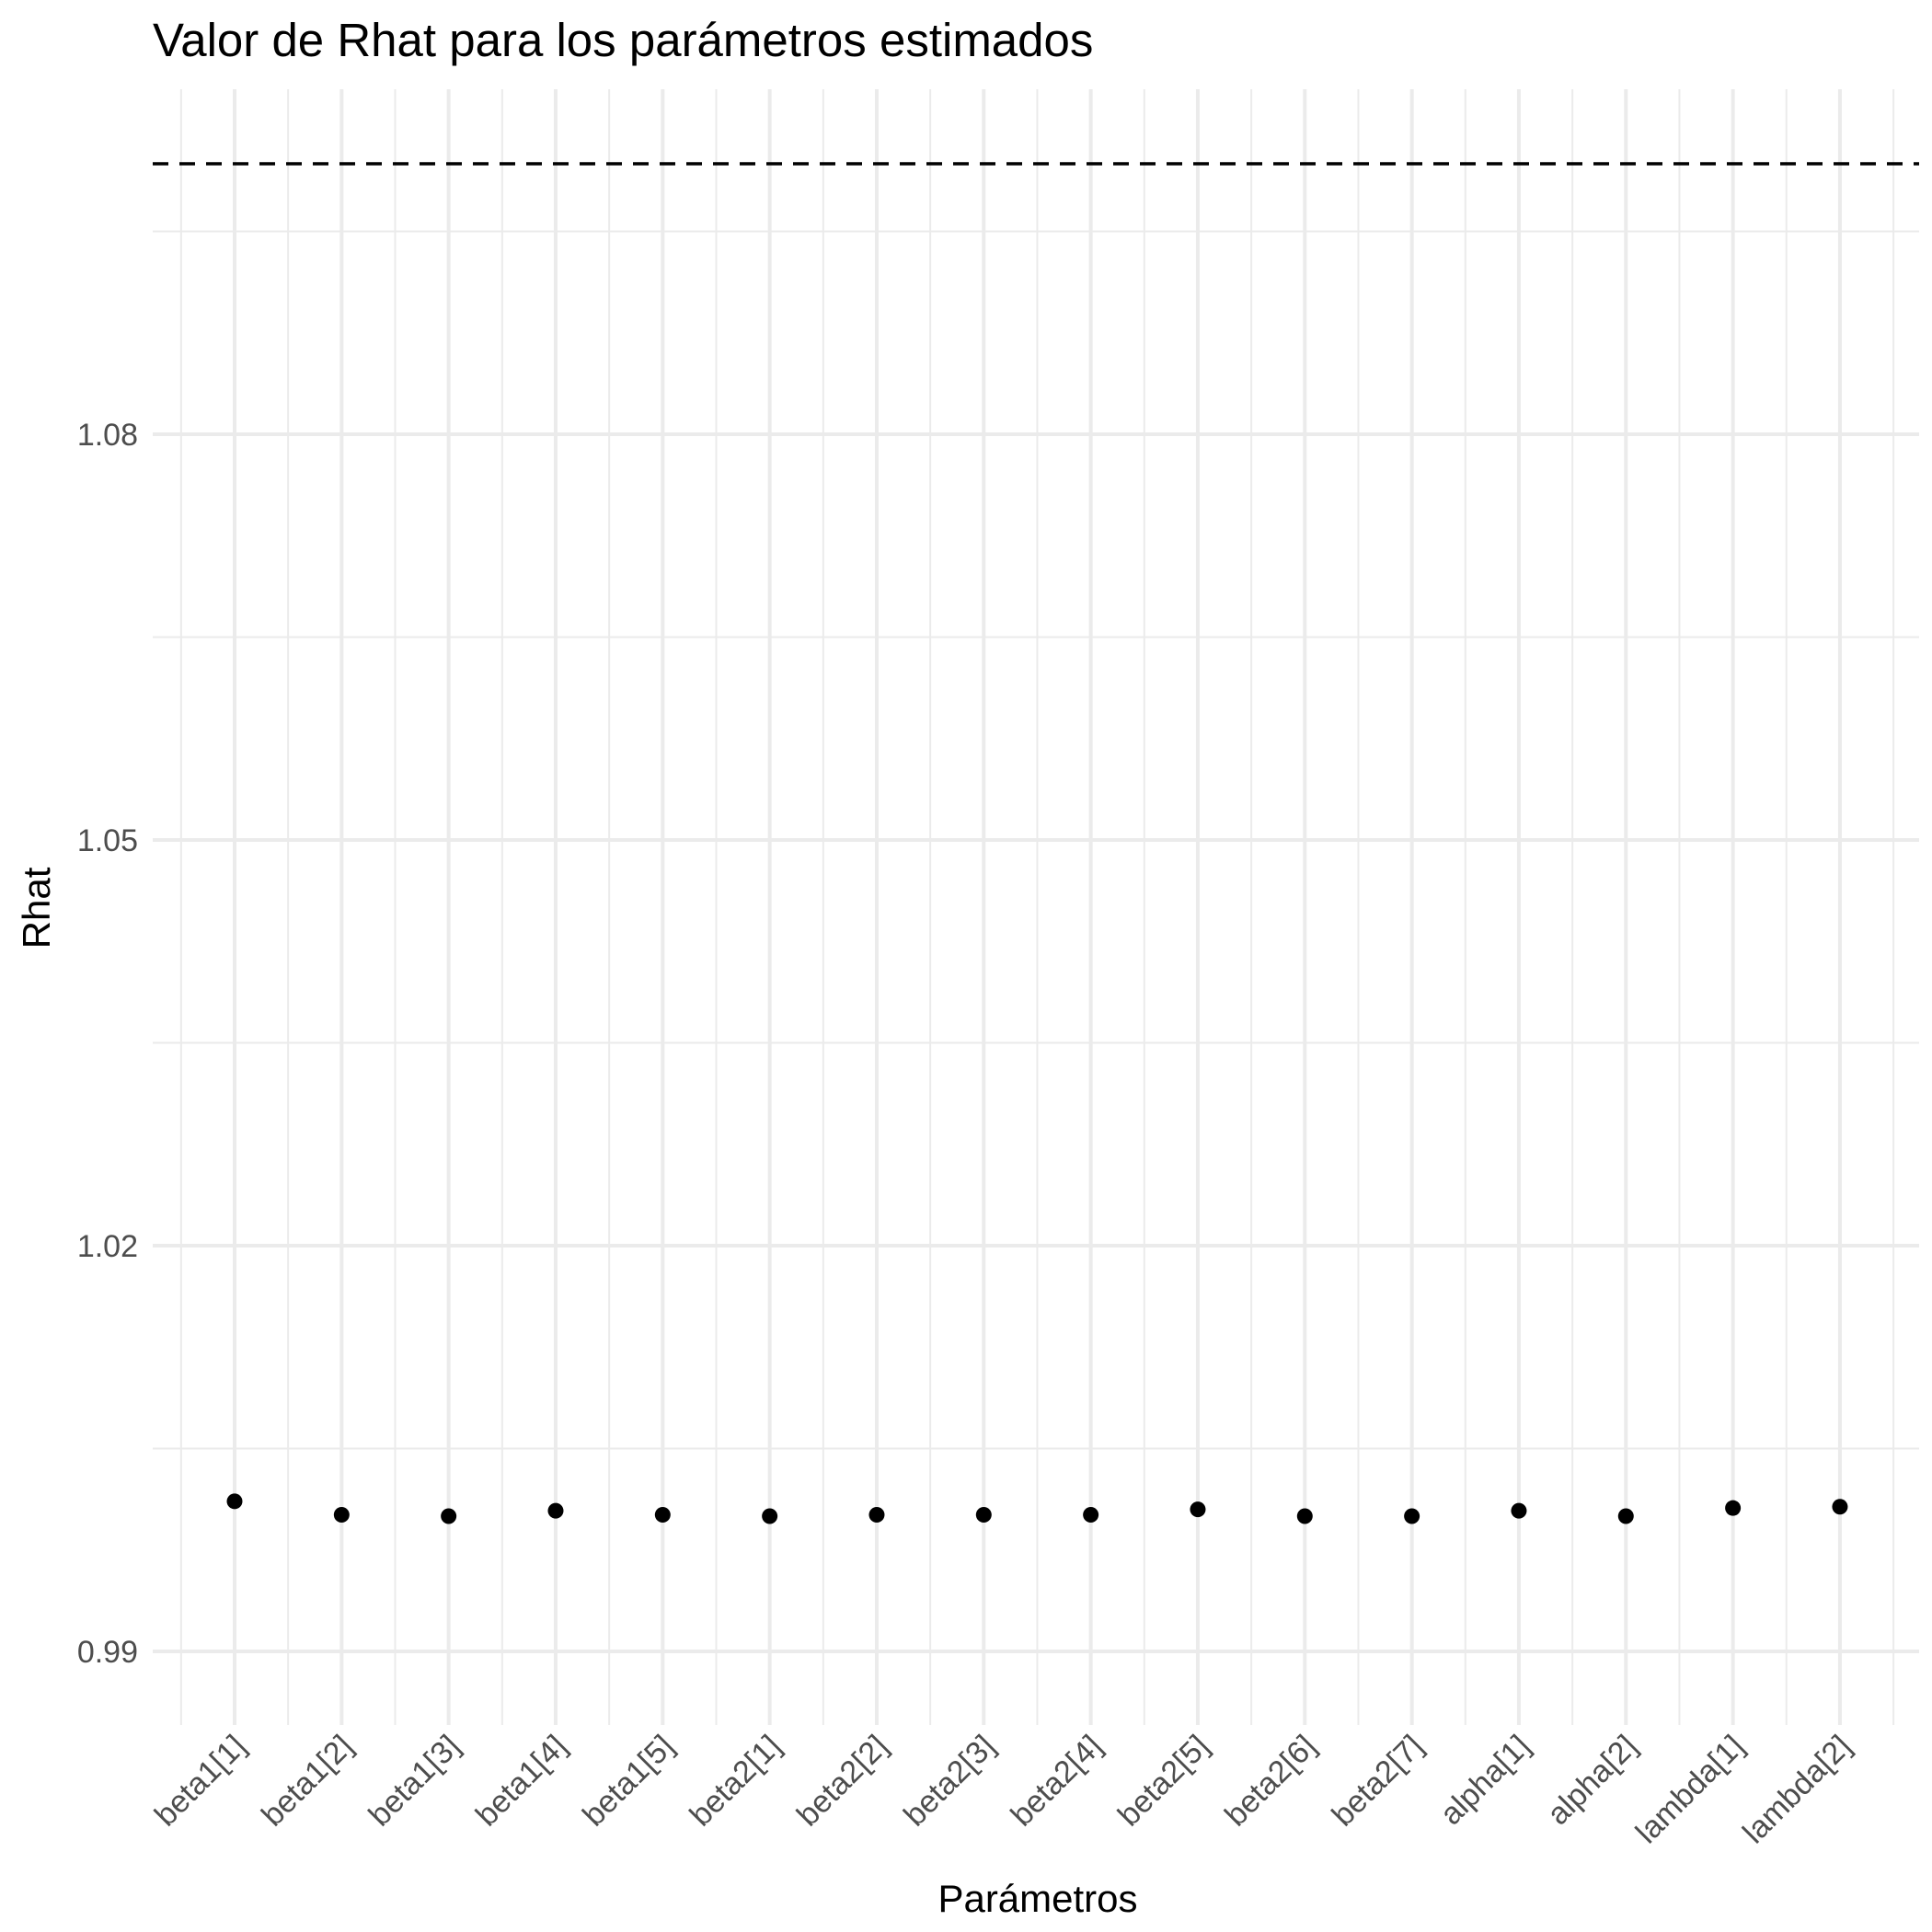 Image resolution: width=1932 pixels, height=1932 pixels. Describe the element at coordinates (736, 1781) in the screenshot. I see `x-tick-label: beta2[1]` at that location.